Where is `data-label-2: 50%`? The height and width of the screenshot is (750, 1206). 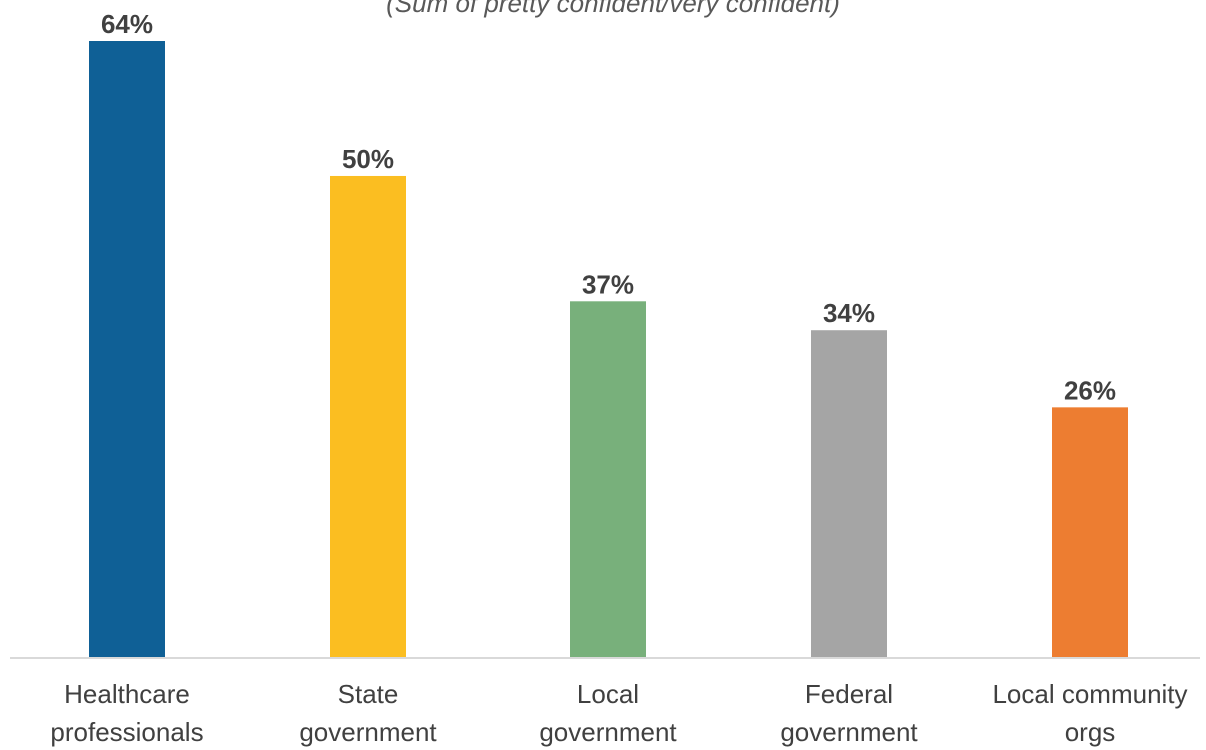
data-label-2: 50% is located at coordinates (368, 159).